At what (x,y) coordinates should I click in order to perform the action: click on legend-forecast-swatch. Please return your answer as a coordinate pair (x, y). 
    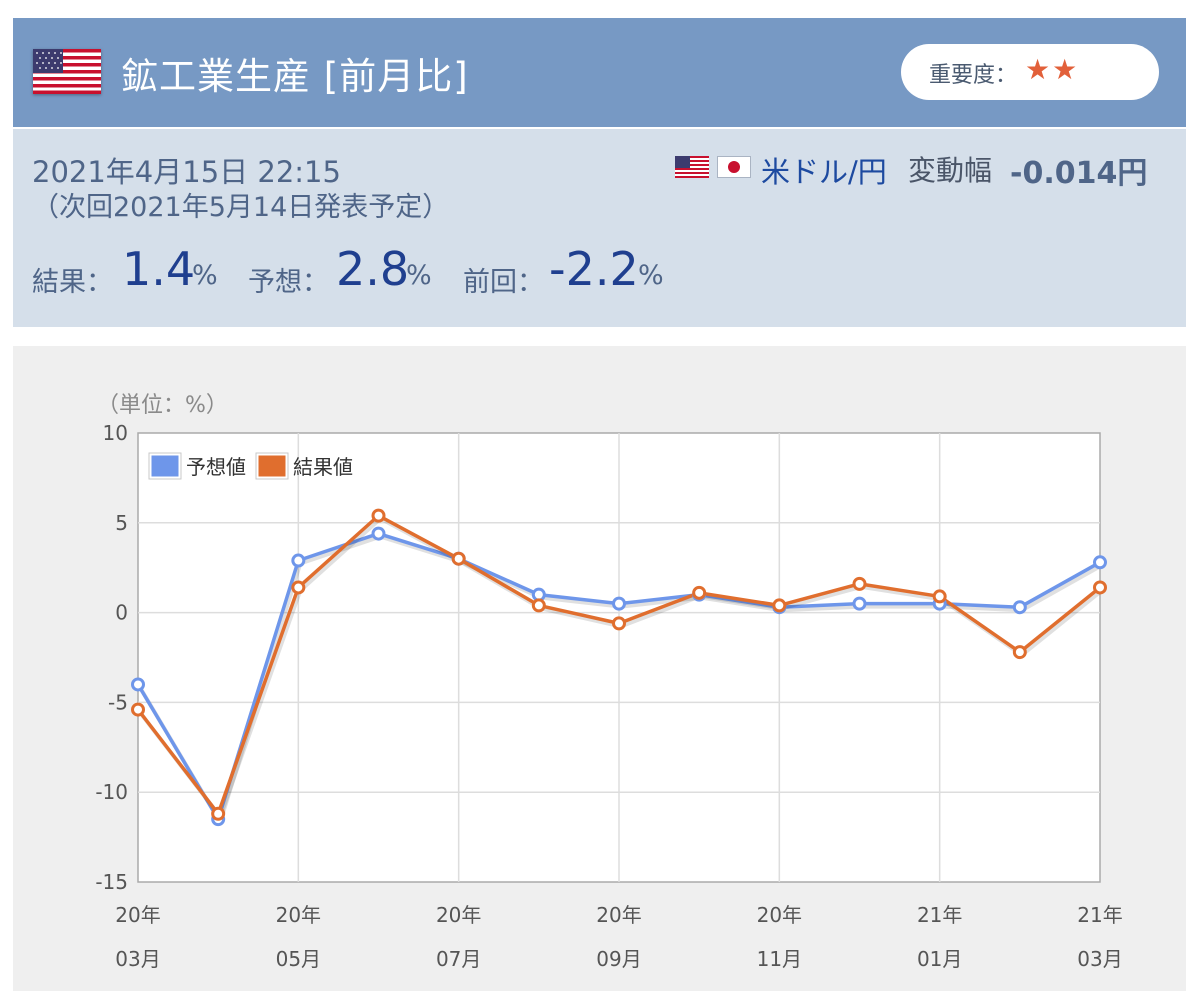
    Looking at the image, I should click on (165, 466).